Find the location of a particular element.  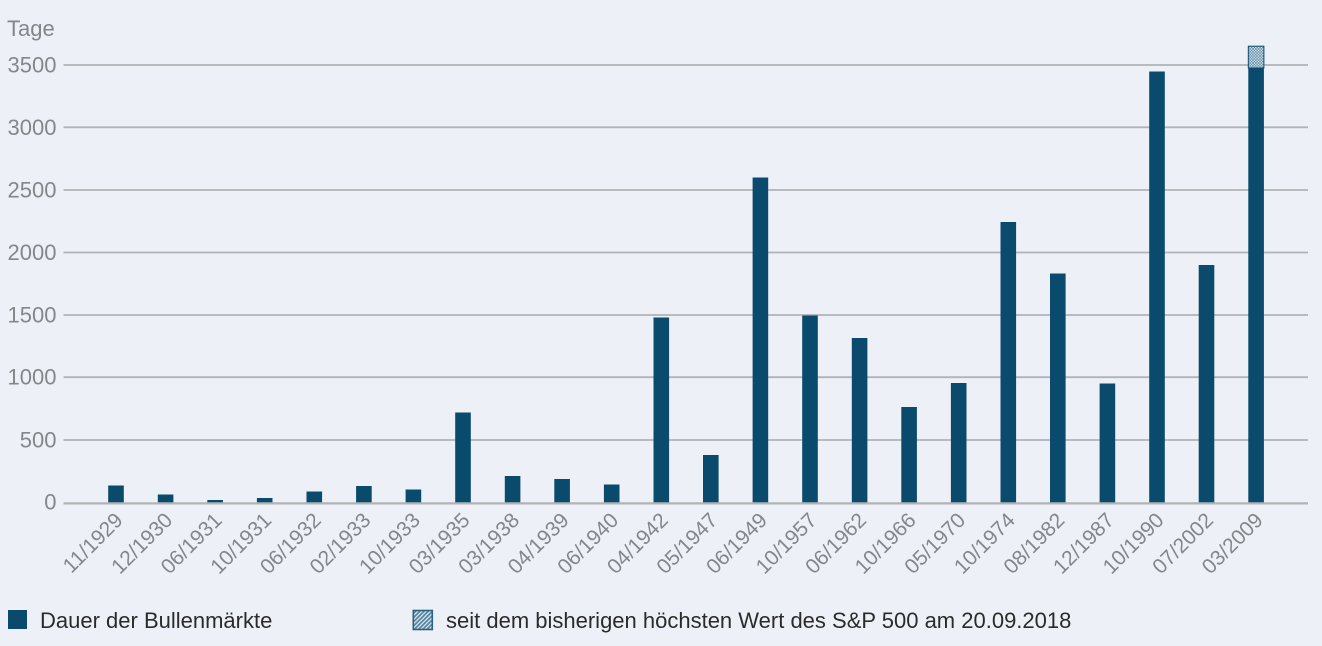

svg-text: 500 is located at coordinates (38, 440).